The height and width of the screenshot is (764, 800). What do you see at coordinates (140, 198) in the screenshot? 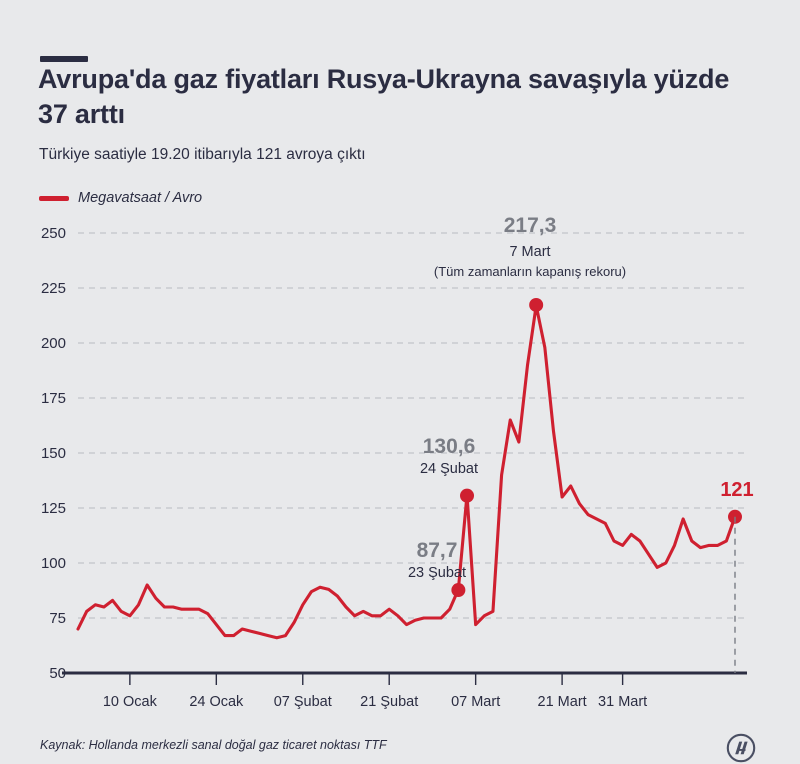
I see `legend-label: Megavatsaat / Avro` at bounding box center [140, 198].